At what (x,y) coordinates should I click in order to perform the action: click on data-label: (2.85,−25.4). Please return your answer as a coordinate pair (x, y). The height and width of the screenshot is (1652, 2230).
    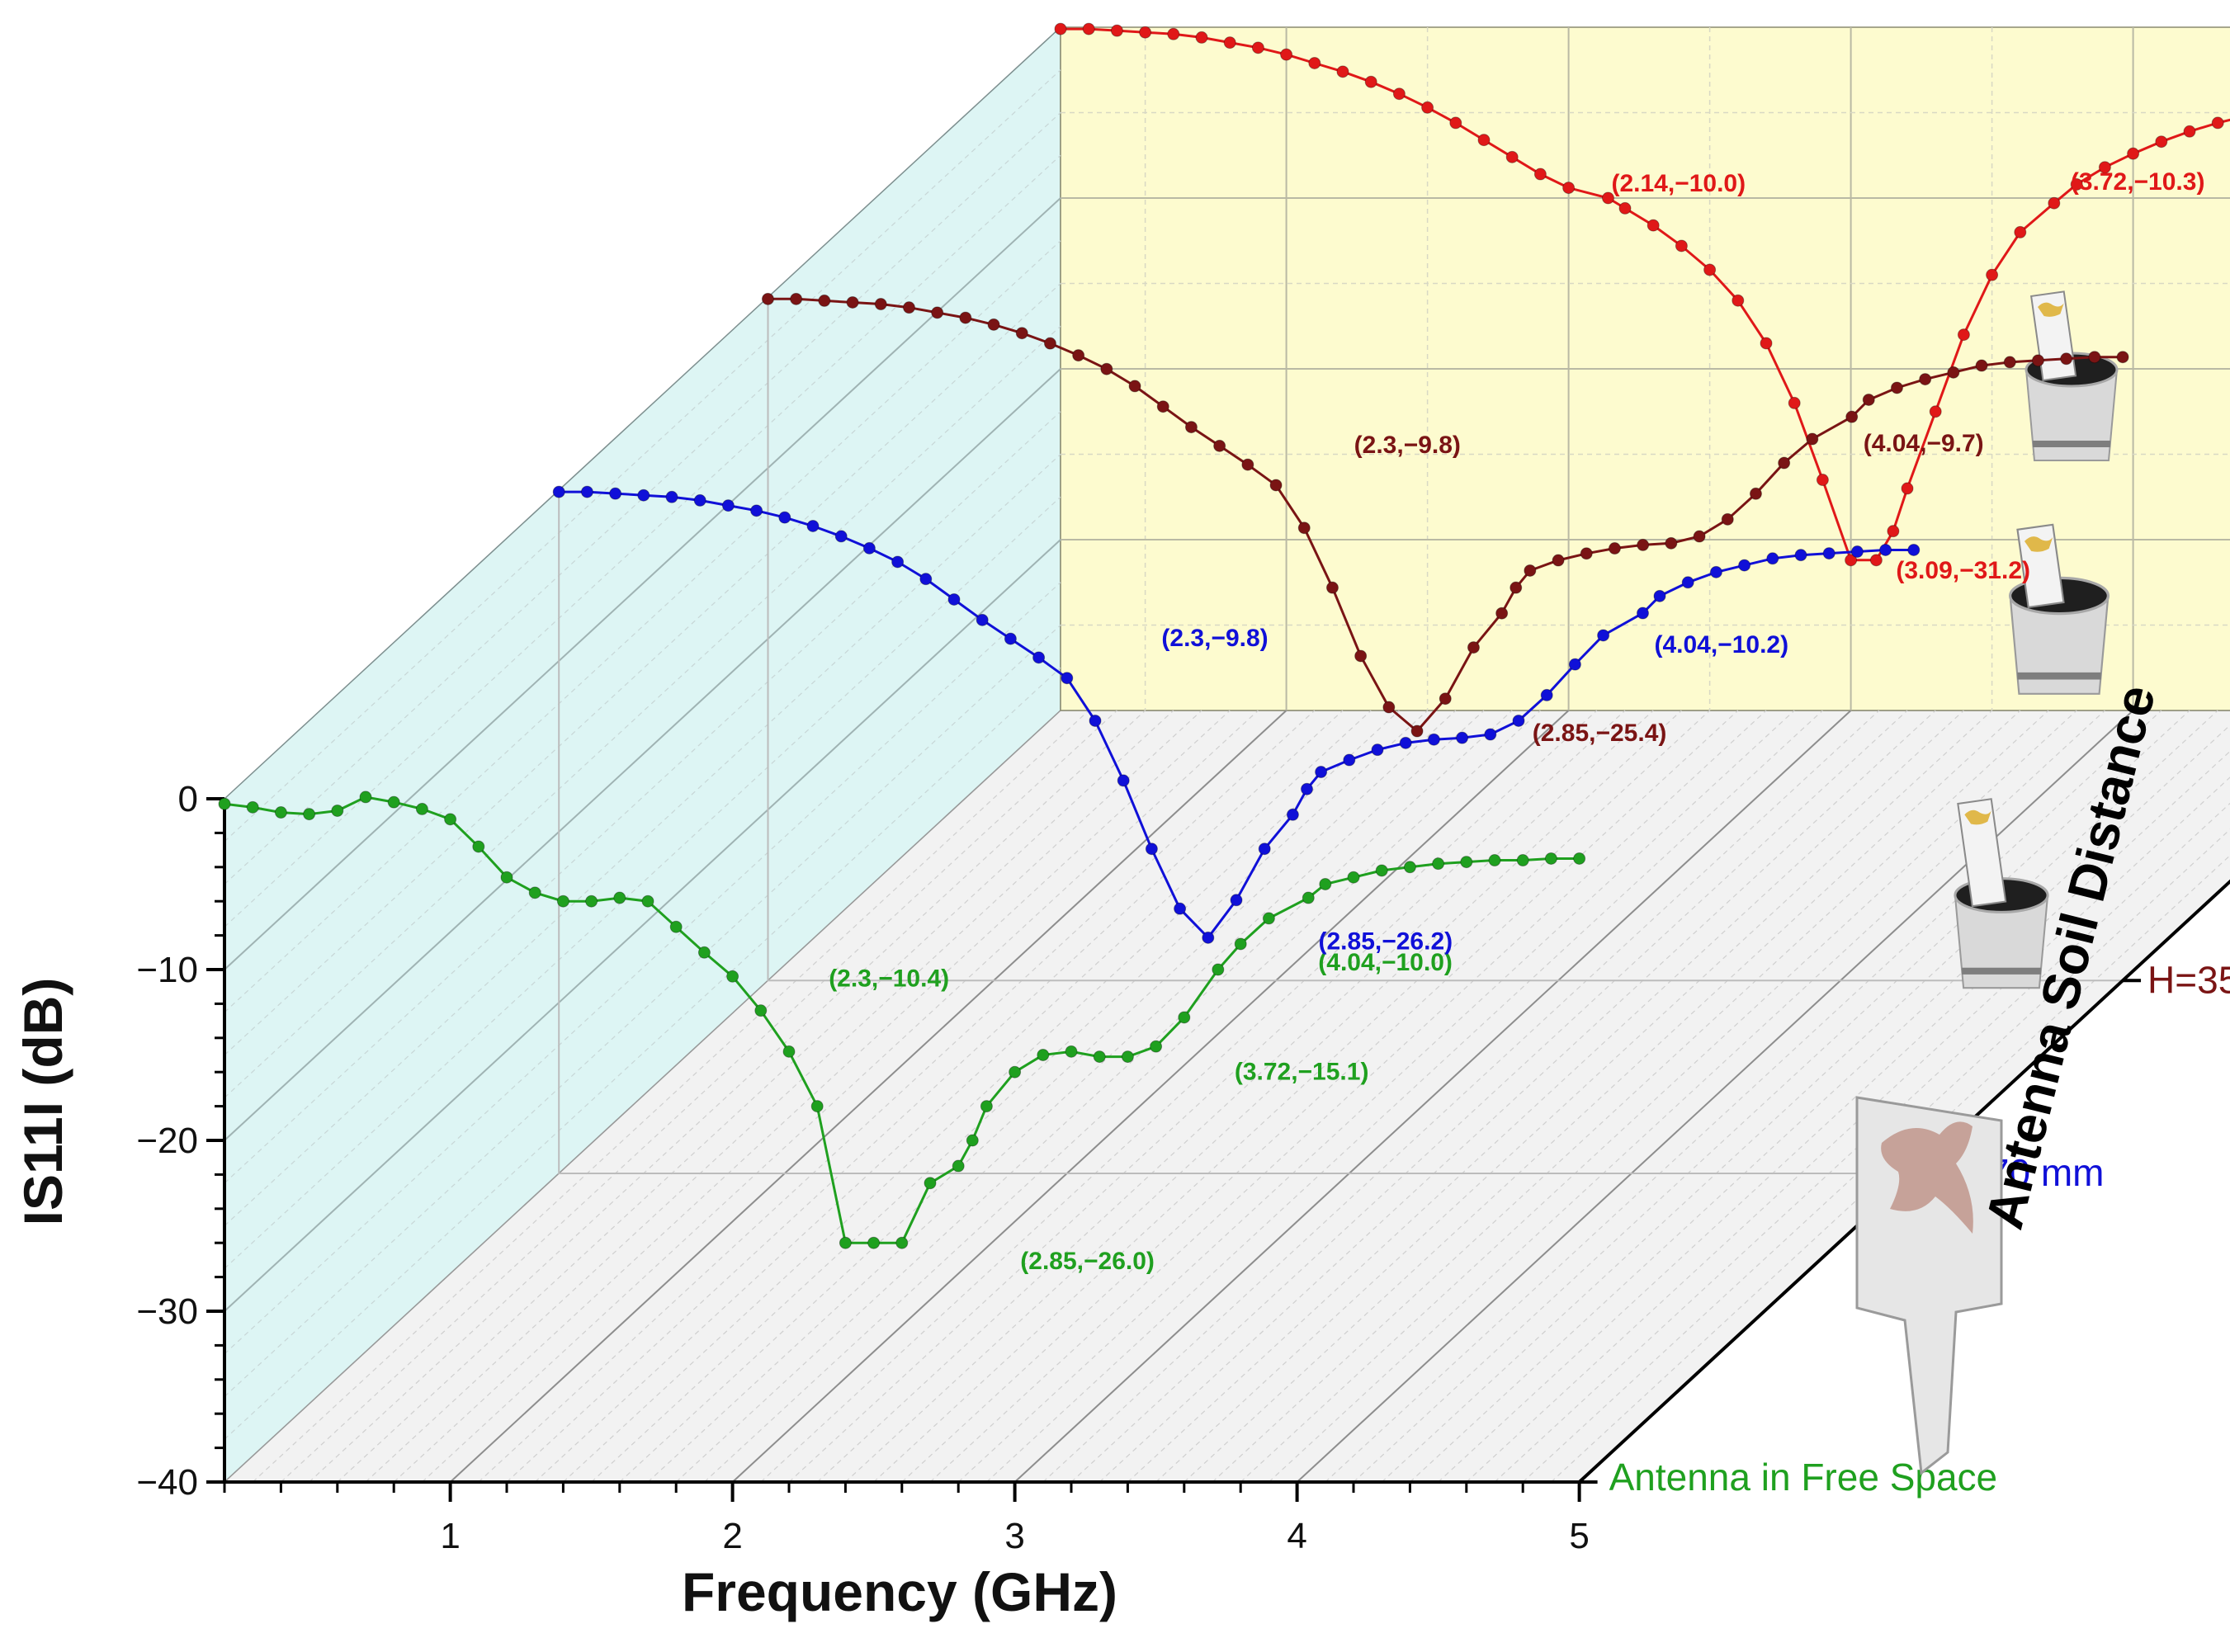
    Looking at the image, I should click on (1600, 733).